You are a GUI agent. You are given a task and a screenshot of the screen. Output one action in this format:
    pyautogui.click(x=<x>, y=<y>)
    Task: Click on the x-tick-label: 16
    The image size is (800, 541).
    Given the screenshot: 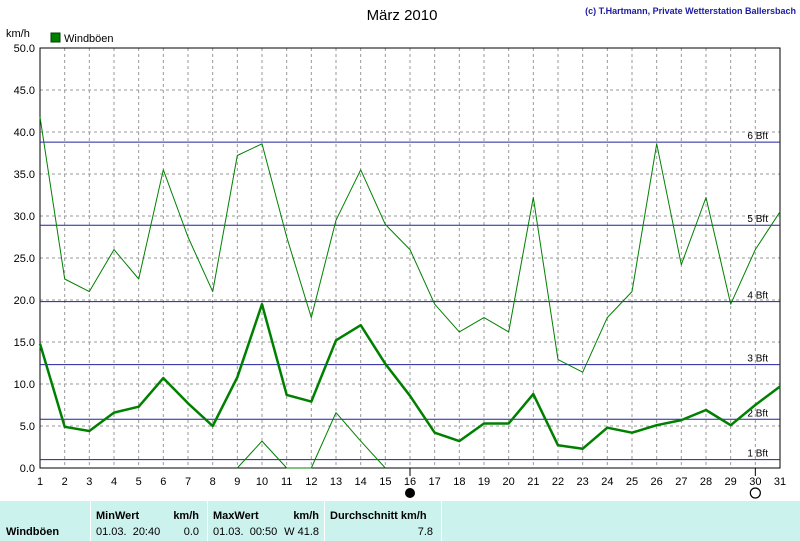 What is the action you would take?
    pyautogui.click(x=410, y=482)
    